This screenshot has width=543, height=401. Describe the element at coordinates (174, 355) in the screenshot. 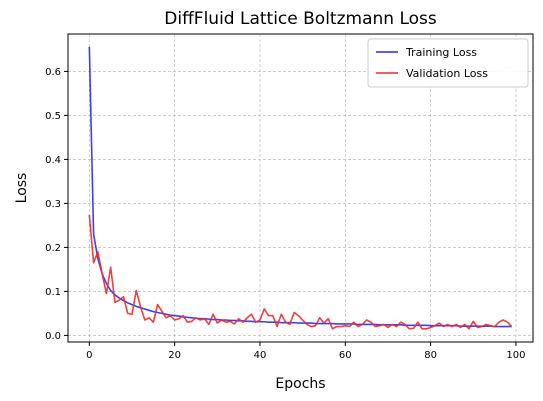

I see `x-tick-label: 20` at that location.